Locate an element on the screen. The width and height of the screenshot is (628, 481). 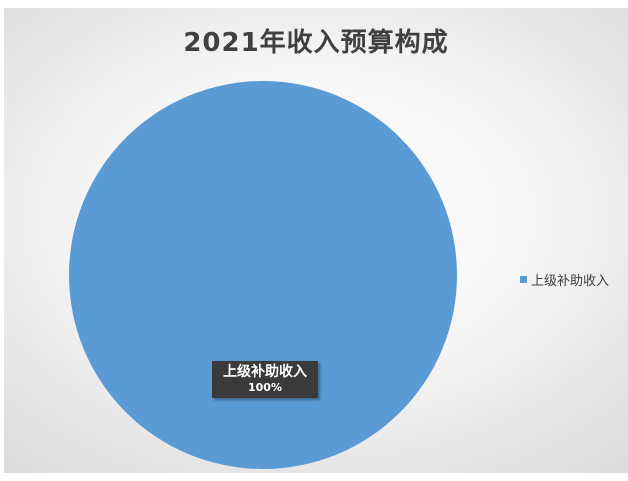
data-label-value: 100% is located at coordinates (265, 387).